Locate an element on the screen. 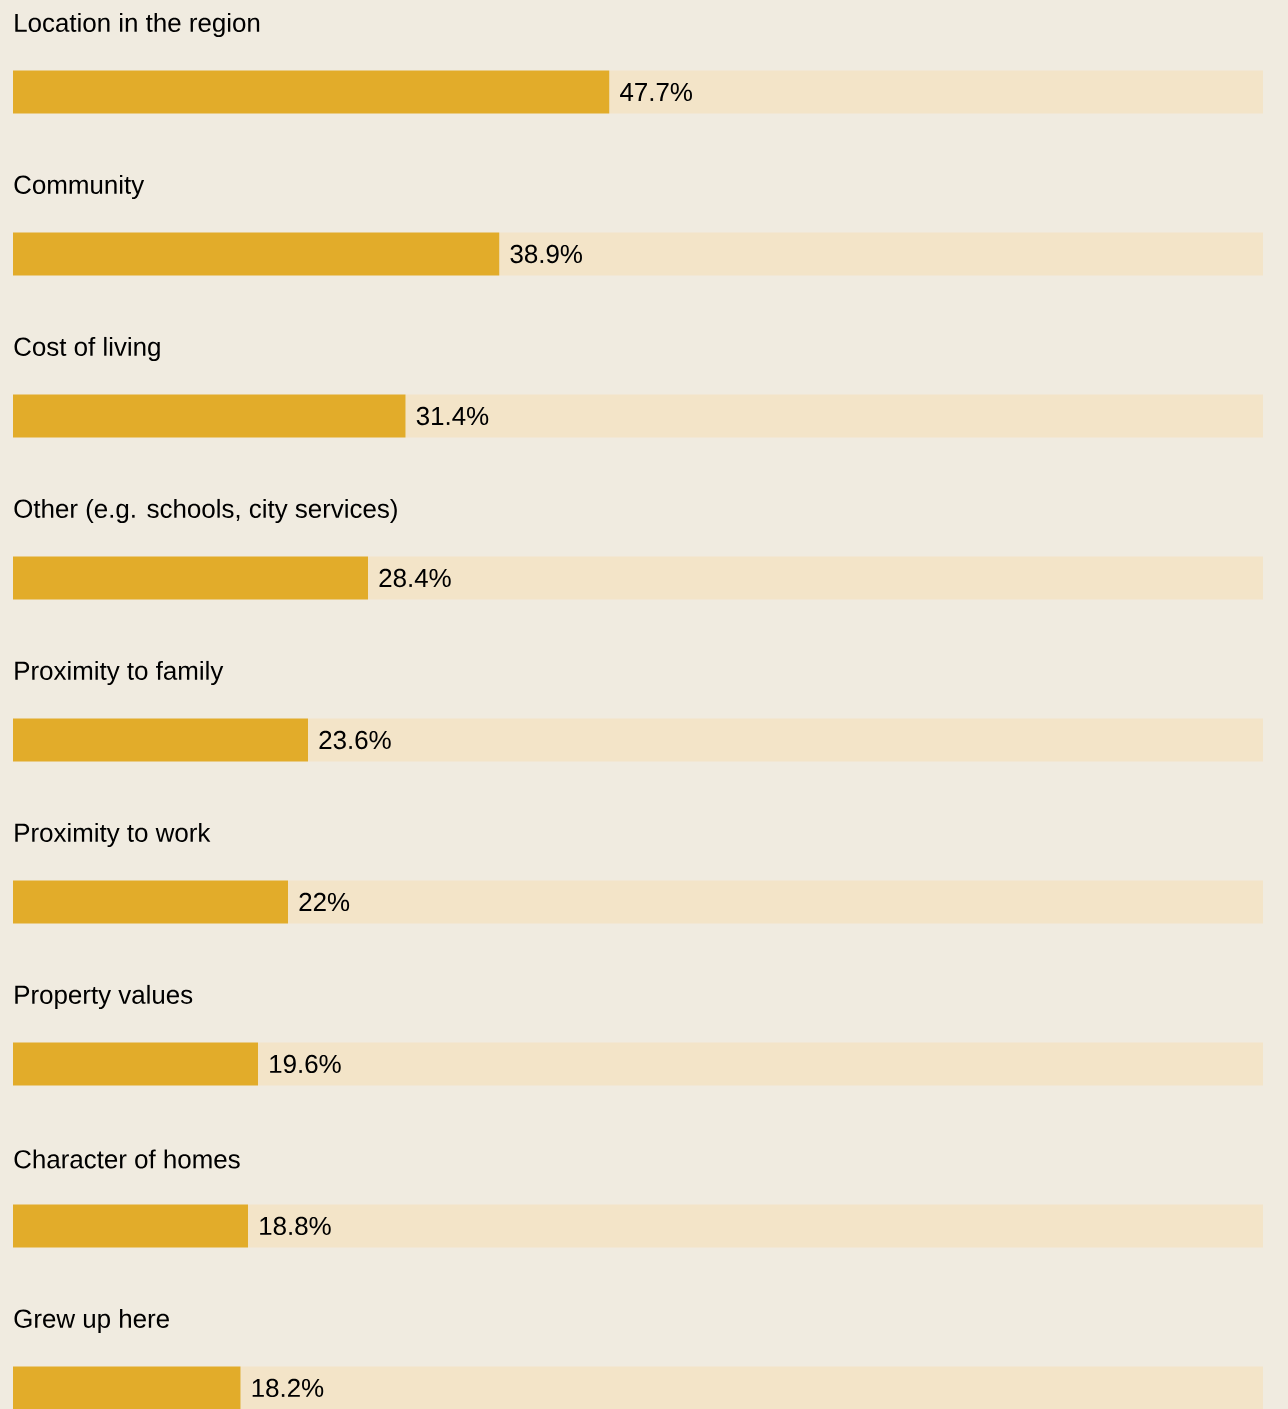 The image size is (1288, 1409). y-tick-label: Proximity to work is located at coordinates (113, 835).